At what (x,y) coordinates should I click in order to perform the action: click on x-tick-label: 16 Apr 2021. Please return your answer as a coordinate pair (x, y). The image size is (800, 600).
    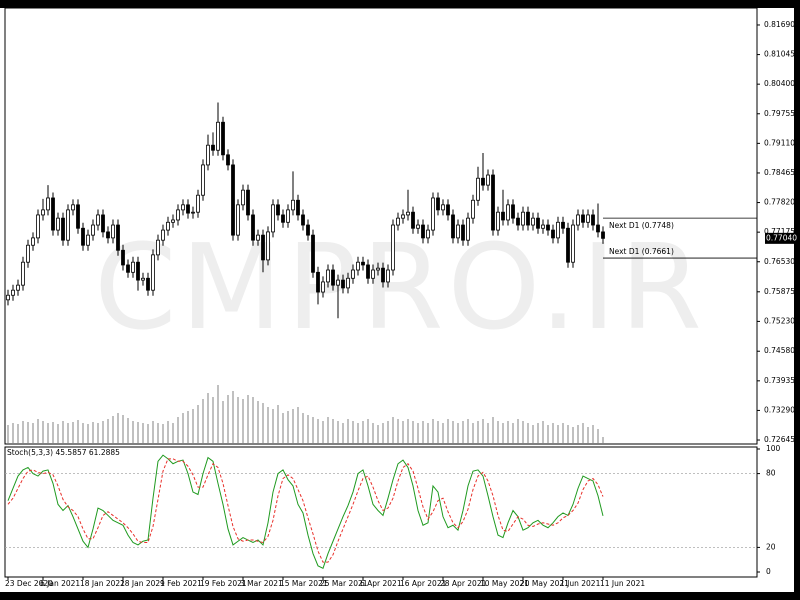
    Looking at the image, I should click on (423, 583).